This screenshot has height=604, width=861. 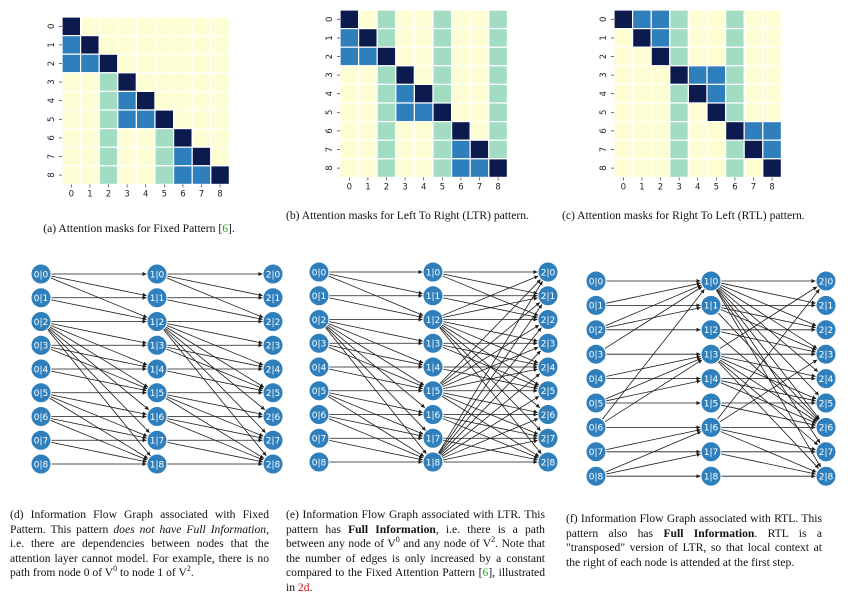 What do you see at coordinates (548, 440) in the screenshot?
I see `node-label: 2|7` at bounding box center [548, 440].